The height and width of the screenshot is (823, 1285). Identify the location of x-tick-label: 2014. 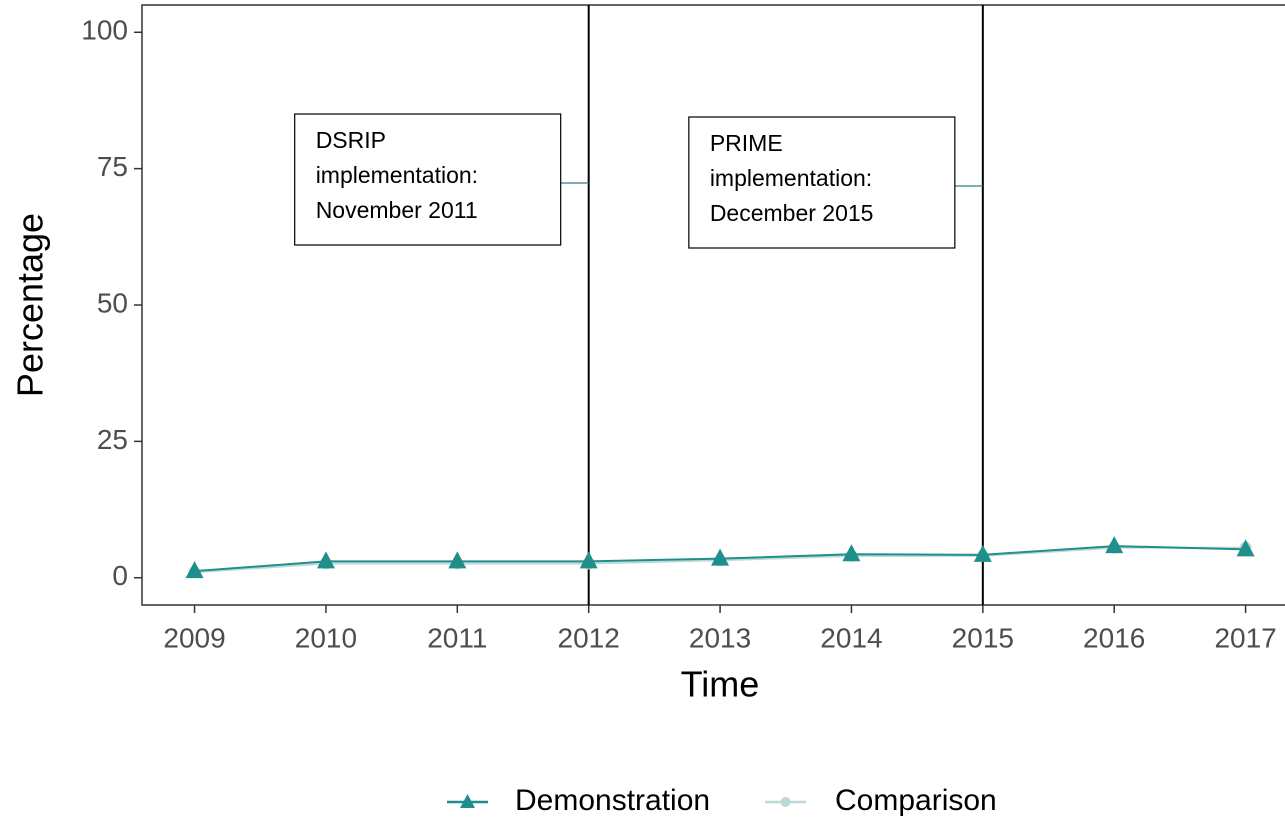
(851, 637).